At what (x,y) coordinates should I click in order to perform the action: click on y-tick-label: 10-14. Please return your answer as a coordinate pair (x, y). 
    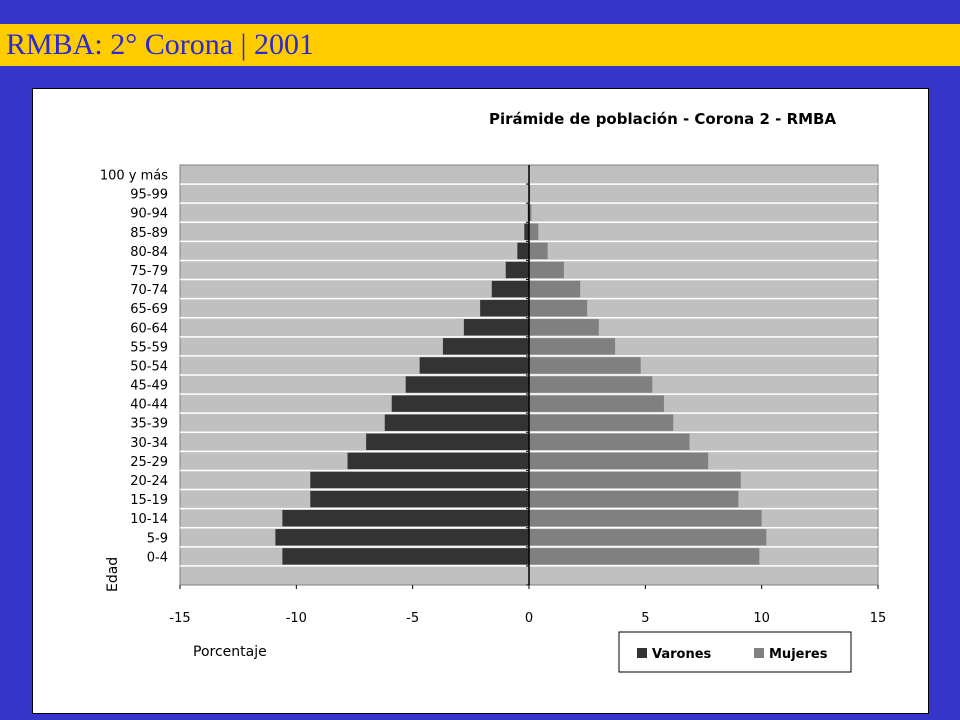
    Looking at the image, I should click on (149, 519).